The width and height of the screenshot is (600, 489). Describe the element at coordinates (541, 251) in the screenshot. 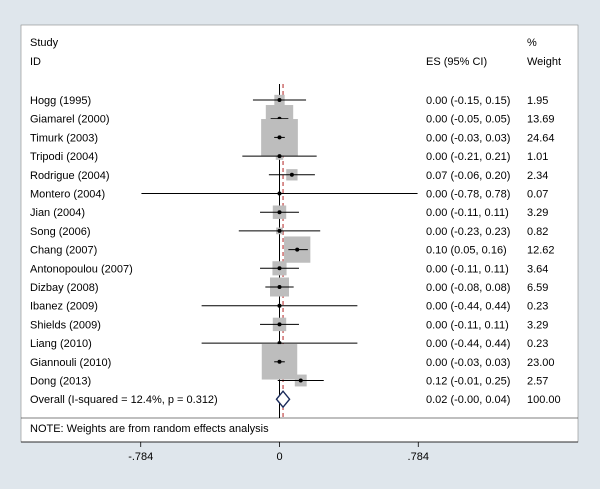

I see `weight-label: 12.62` at that location.